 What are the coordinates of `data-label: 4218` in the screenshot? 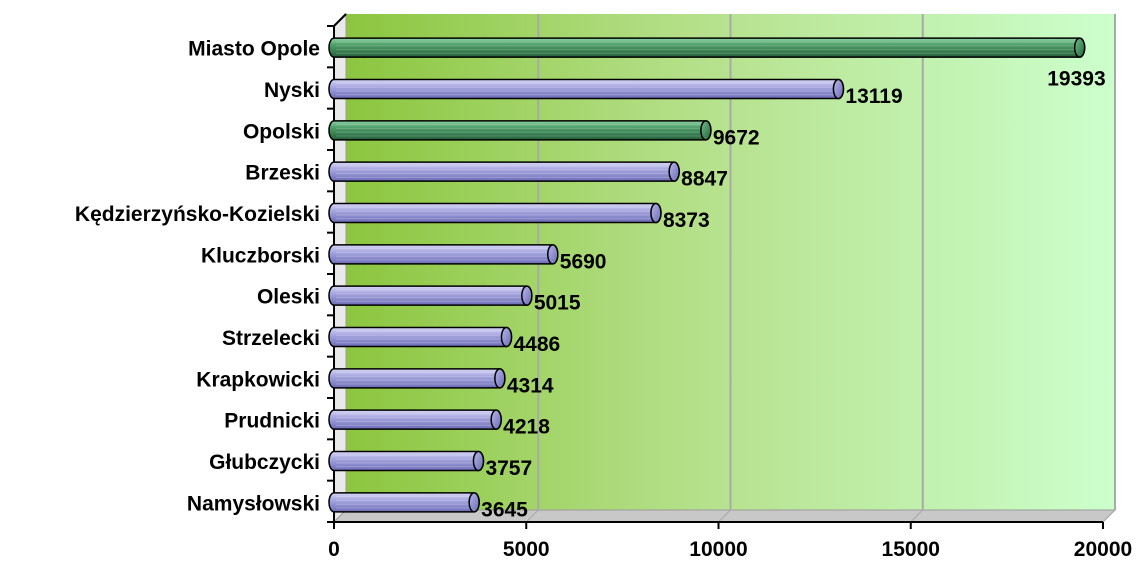 It's located at (526, 427).